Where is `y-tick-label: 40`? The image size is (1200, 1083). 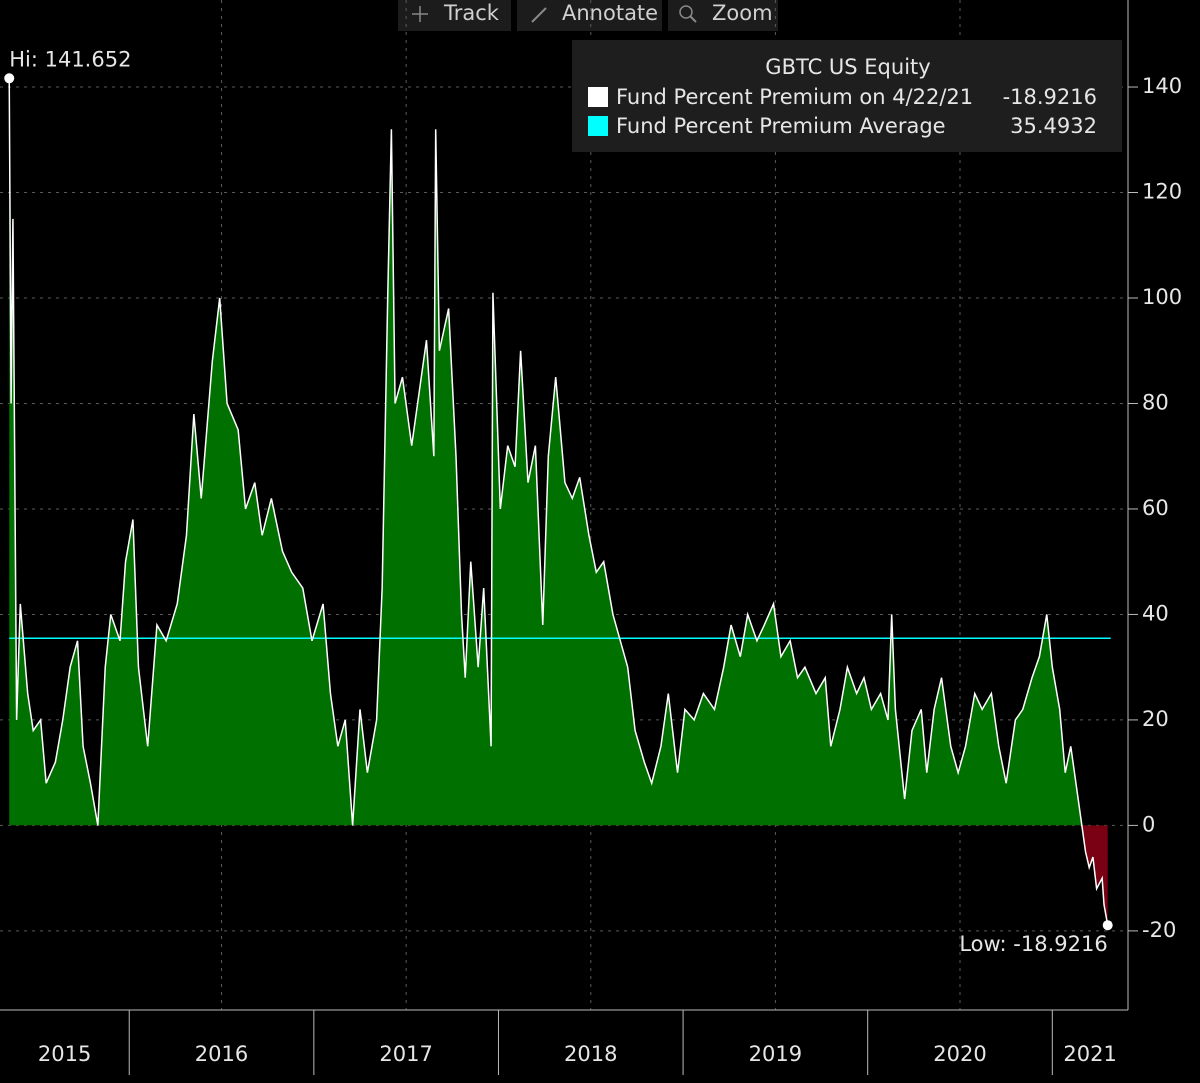
y-tick-label: 40 is located at coordinates (1155, 613).